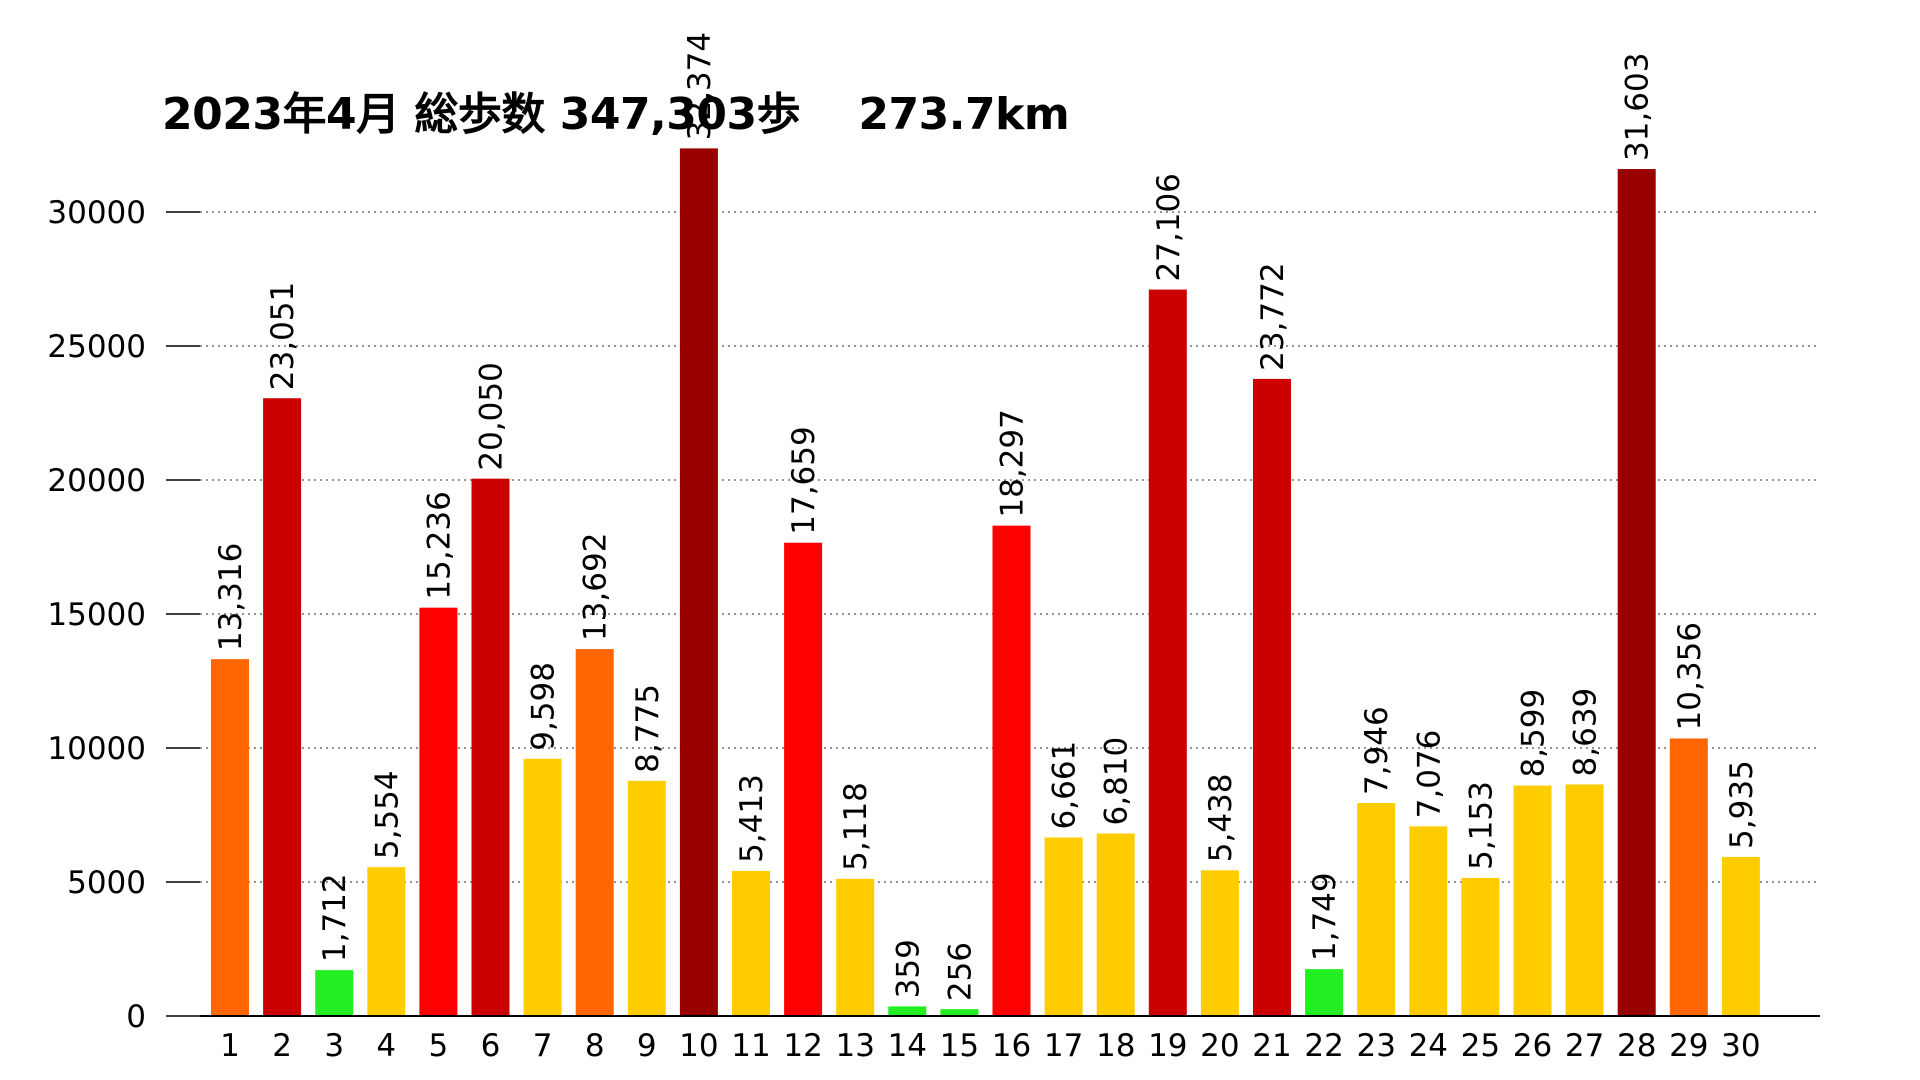 Image resolution: width=1920 pixels, height=1080 pixels. I want to click on data-label: 6,810, so click(1117, 781).